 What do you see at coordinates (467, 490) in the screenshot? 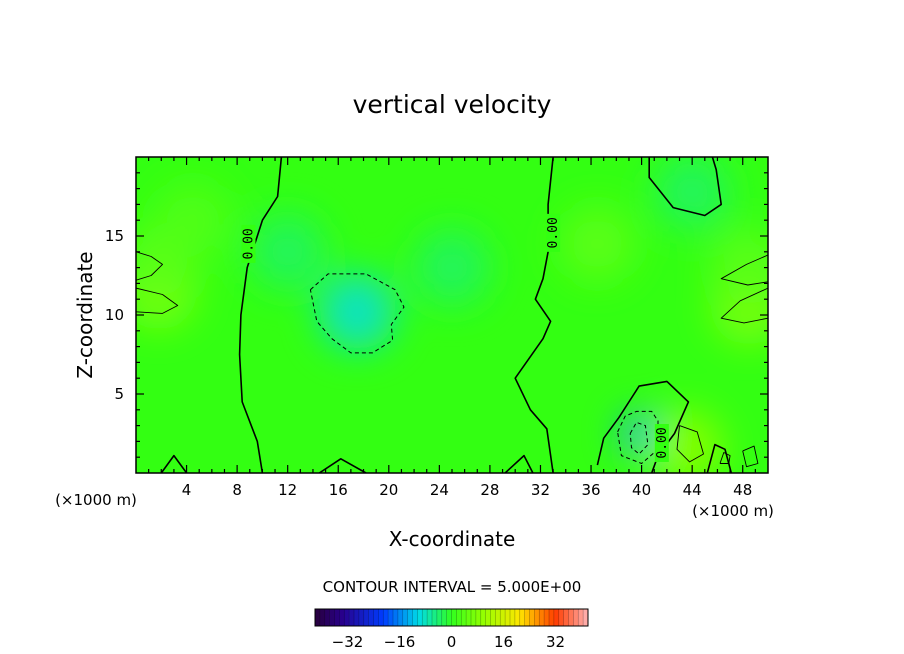
I see `x-tick-labels: 4 8 12 16 20 24 28 32 36 40 44 48` at bounding box center [467, 490].